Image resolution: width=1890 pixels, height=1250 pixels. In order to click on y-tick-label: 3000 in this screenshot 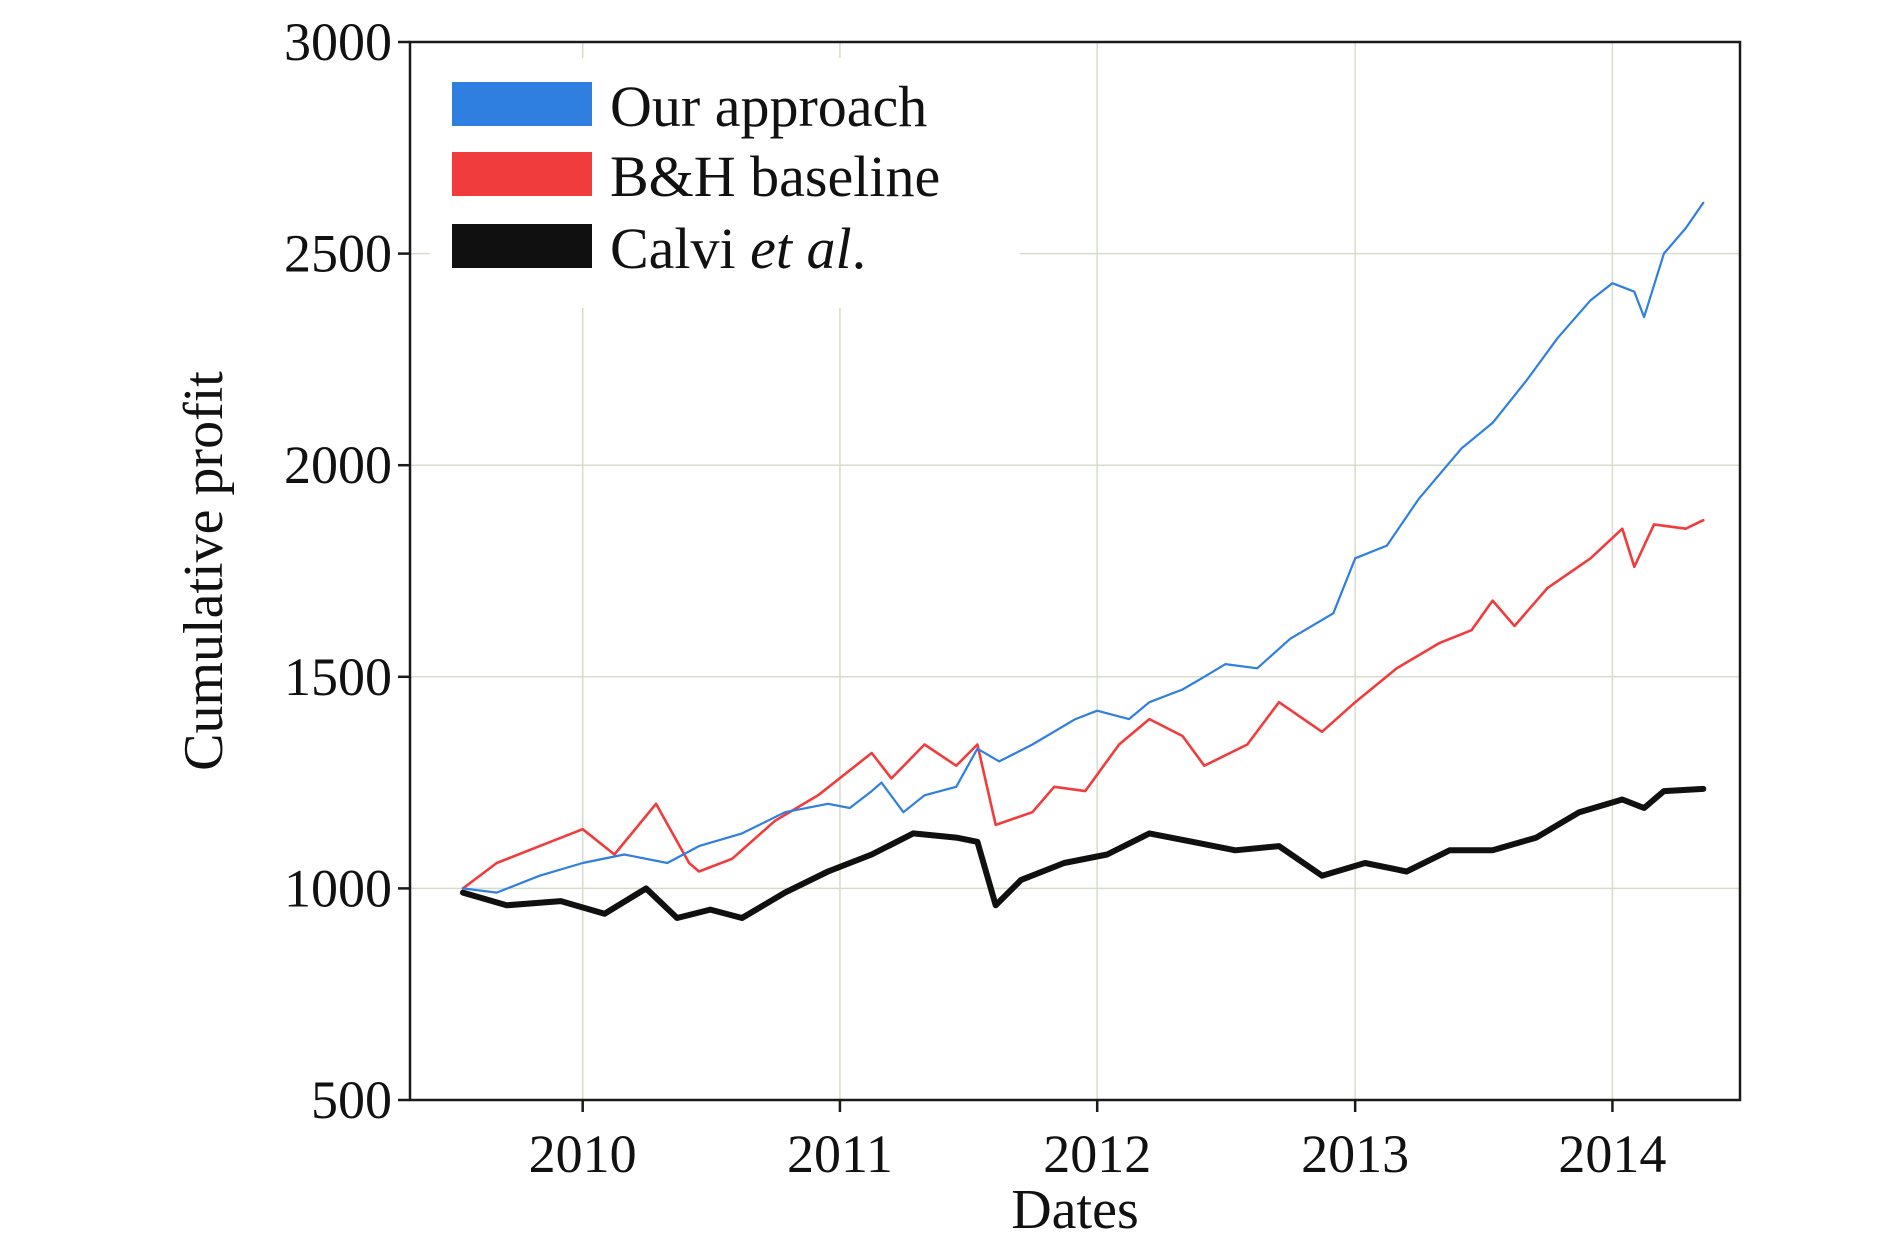, I will do `click(338, 42)`.